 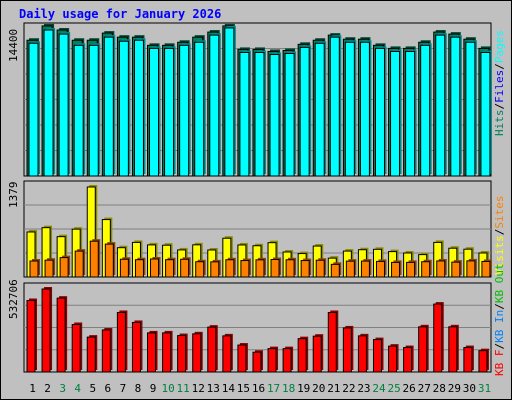 What do you see at coordinates (499, 212) in the screenshot?
I see `legend-sites: Sites` at bounding box center [499, 212].